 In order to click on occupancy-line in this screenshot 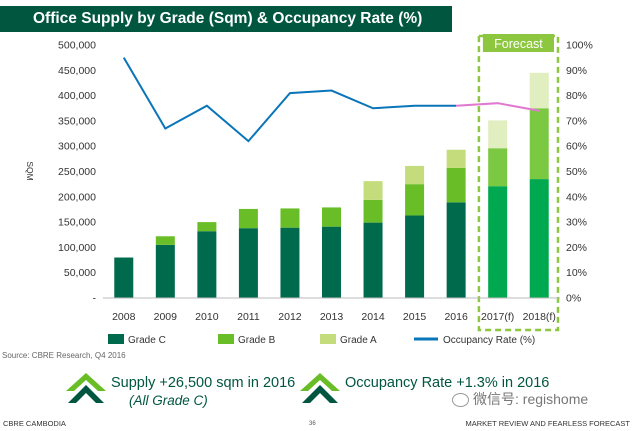, I will do `click(289, 100)`.